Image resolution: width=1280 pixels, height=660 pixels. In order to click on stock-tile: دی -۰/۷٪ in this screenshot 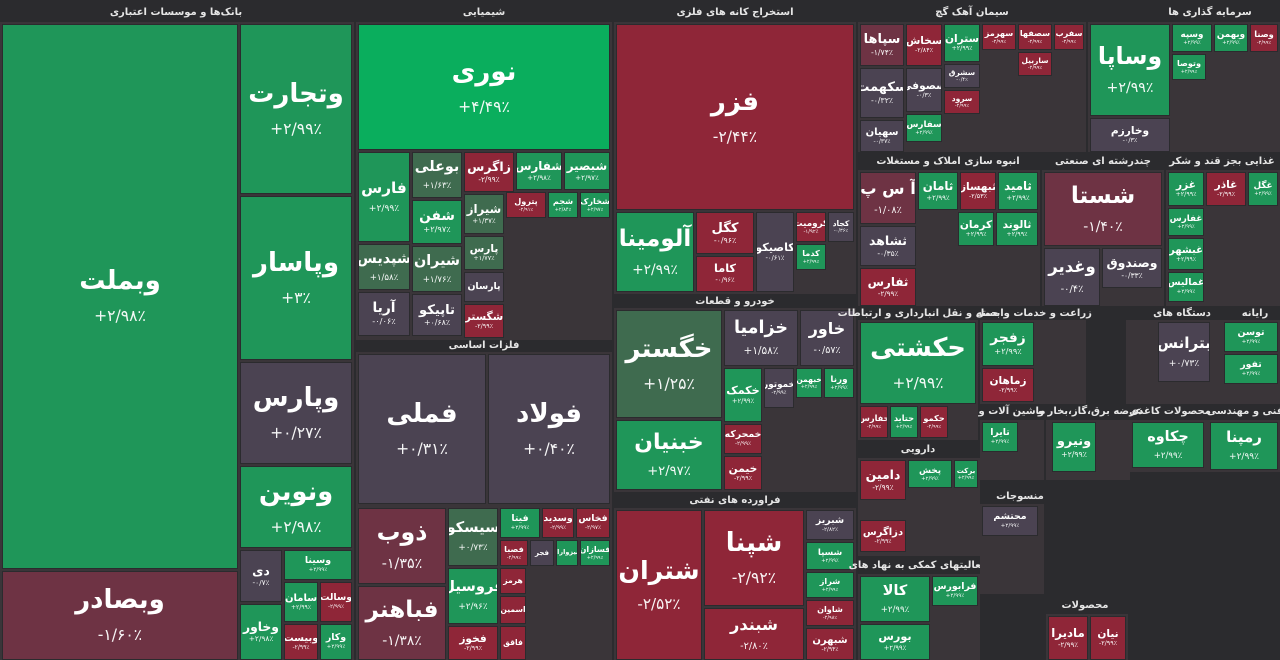, I will do `click(261, 576)`.